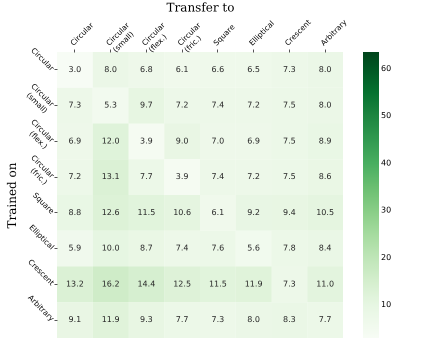 The image size is (423, 348). Describe the element at coordinates (386, 115) in the screenshot. I see `color-bar-label: 50` at that location.